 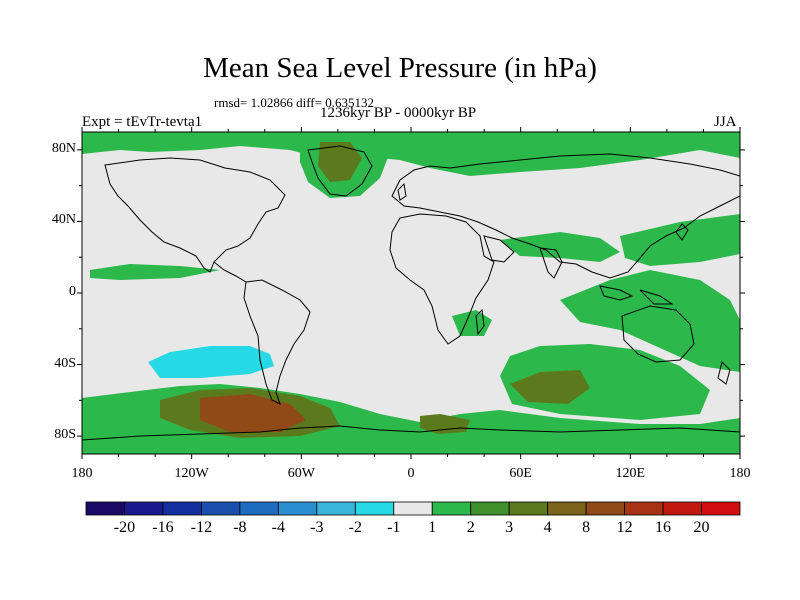 What do you see at coordinates (701, 527) in the screenshot?
I see `colorbar-label: 20` at bounding box center [701, 527].